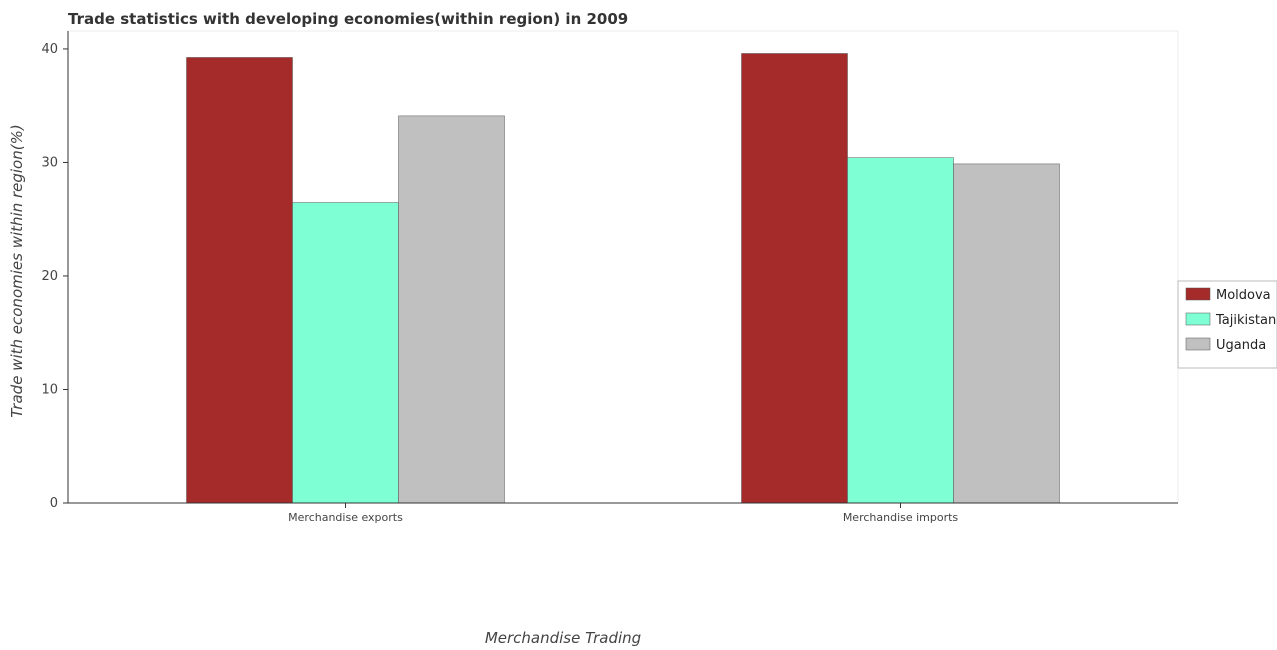  Describe the element at coordinates (1006, 333) in the screenshot. I see `bar-uganda-imports` at that location.